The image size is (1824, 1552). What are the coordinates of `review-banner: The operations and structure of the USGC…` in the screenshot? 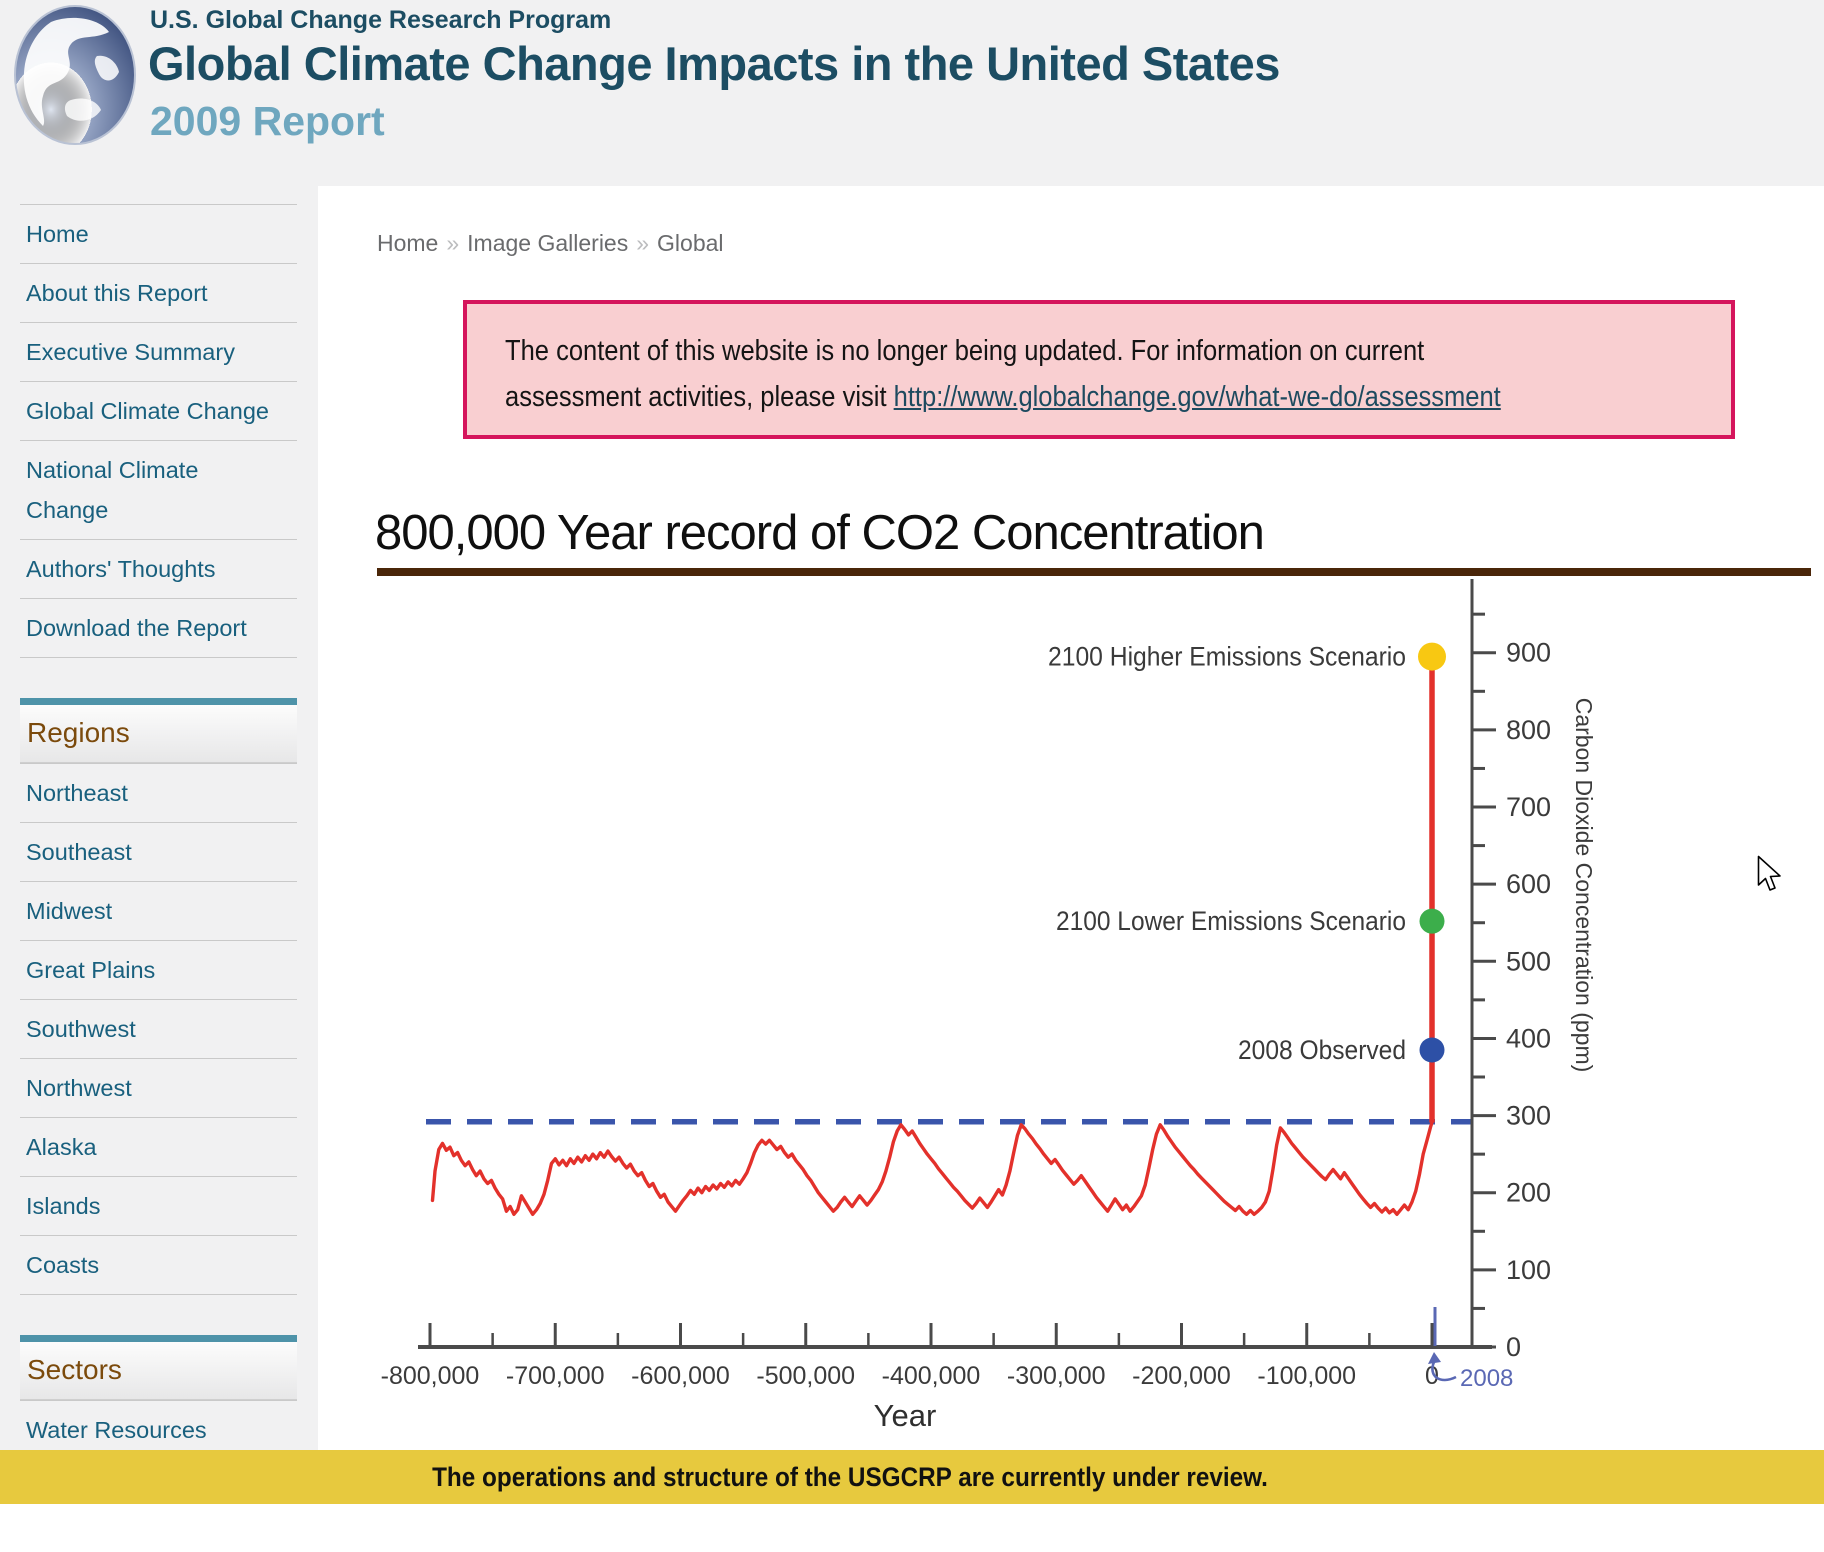 It's located at (912, 1477).